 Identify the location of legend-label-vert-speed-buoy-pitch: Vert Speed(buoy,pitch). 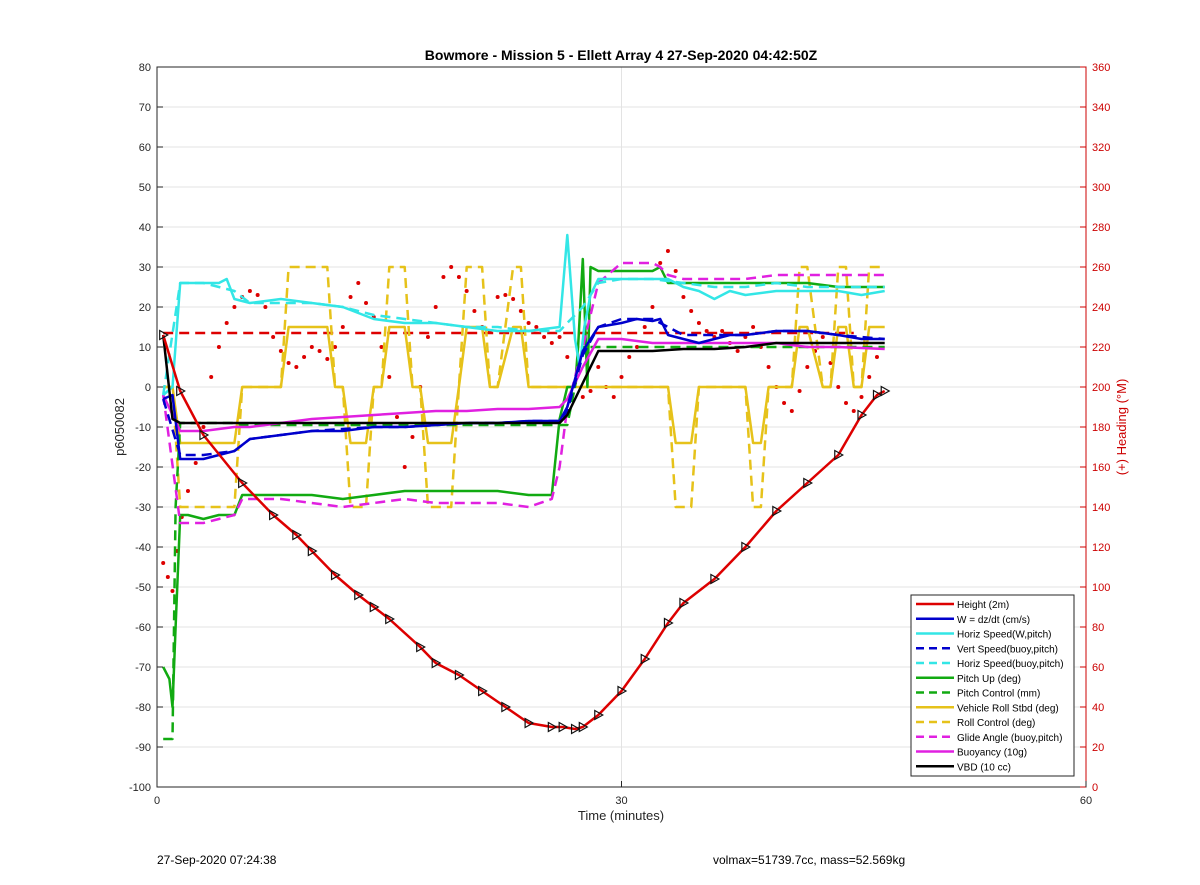
(1007, 649).